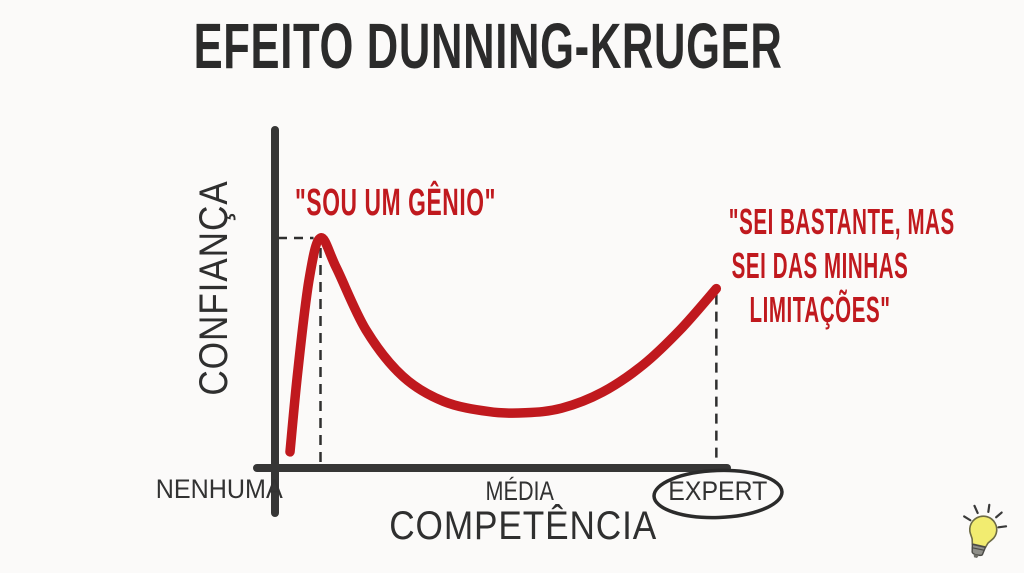 The height and width of the screenshot is (573, 1024). I want to click on expert-circle, so click(718, 494).